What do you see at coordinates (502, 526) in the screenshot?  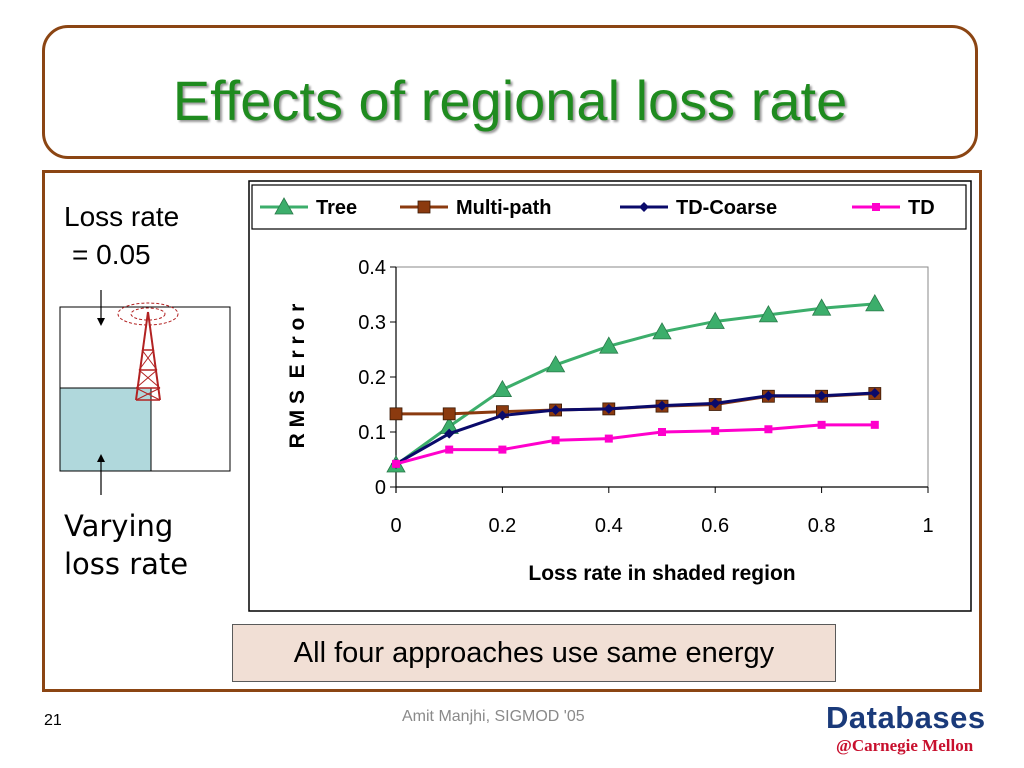 I see `x-tick-label: 0.2` at bounding box center [502, 526].